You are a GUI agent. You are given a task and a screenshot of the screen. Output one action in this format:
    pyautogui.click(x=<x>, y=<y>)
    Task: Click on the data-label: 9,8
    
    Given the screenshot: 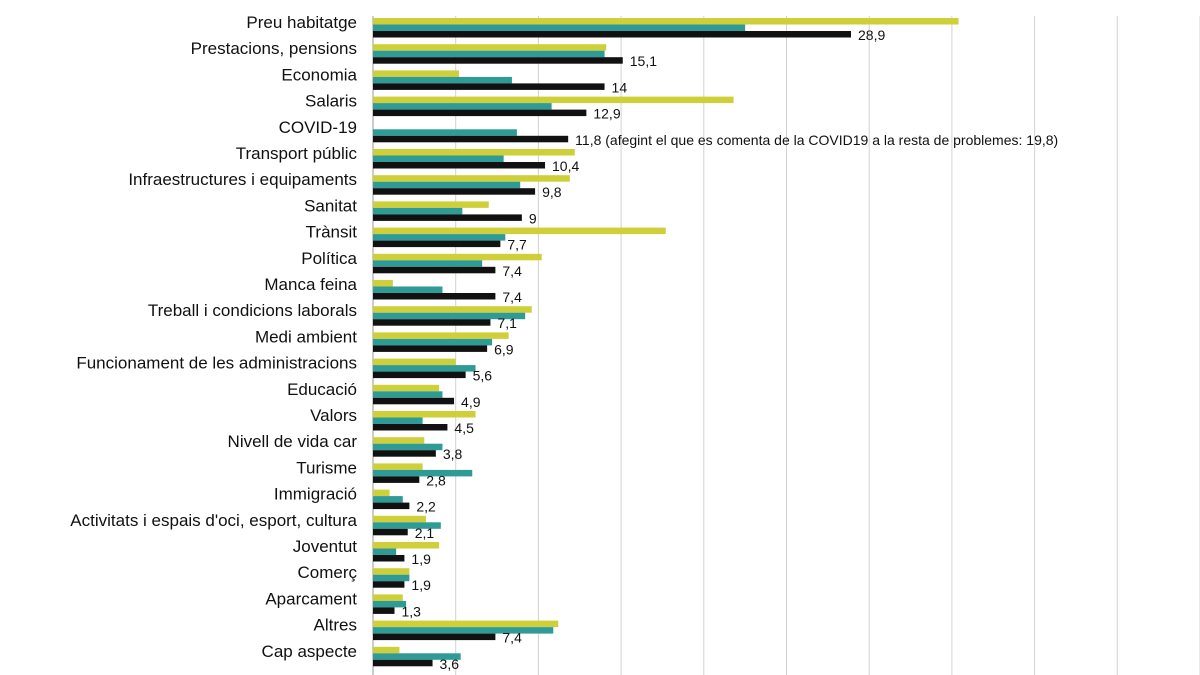 What is the action you would take?
    pyautogui.click(x=552, y=192)
    